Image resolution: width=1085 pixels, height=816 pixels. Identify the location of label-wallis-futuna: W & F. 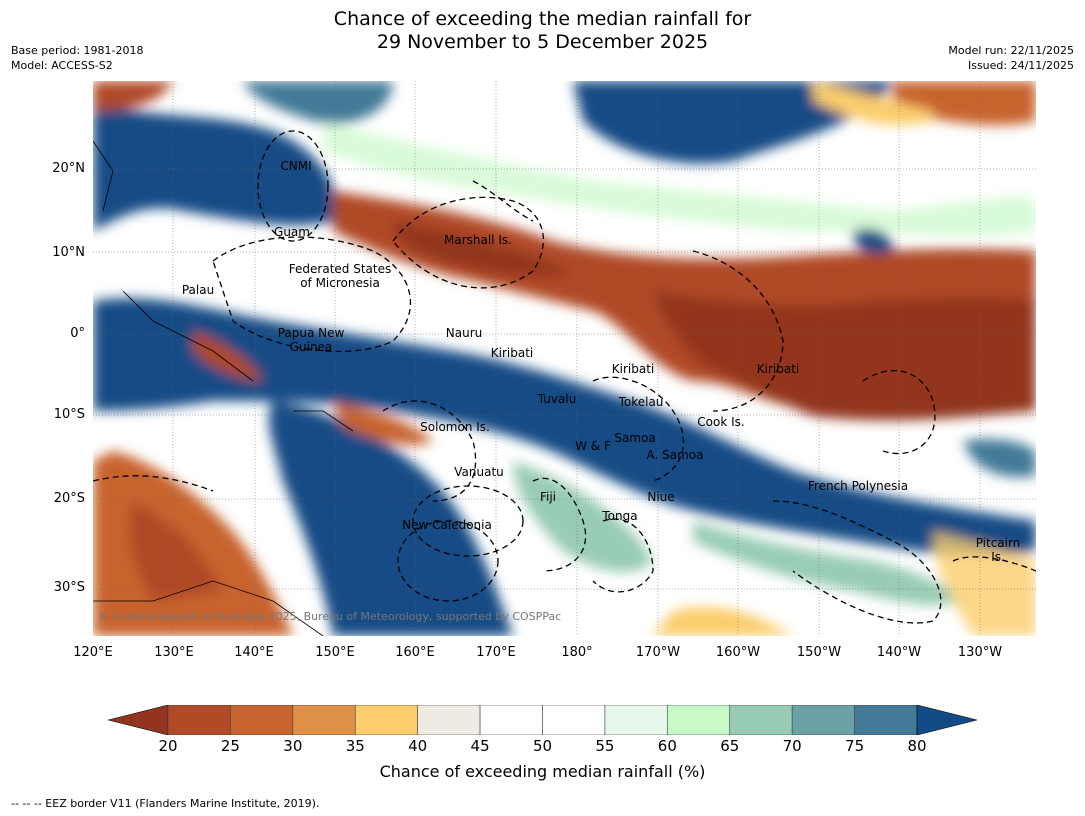
(593, 446).